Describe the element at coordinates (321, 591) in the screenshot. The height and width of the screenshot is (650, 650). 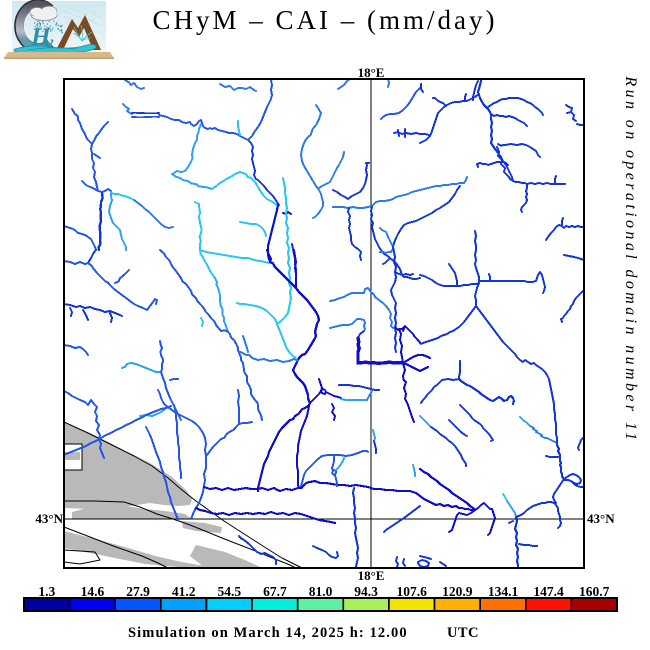
I see `svg-text: 81.0` at that location.